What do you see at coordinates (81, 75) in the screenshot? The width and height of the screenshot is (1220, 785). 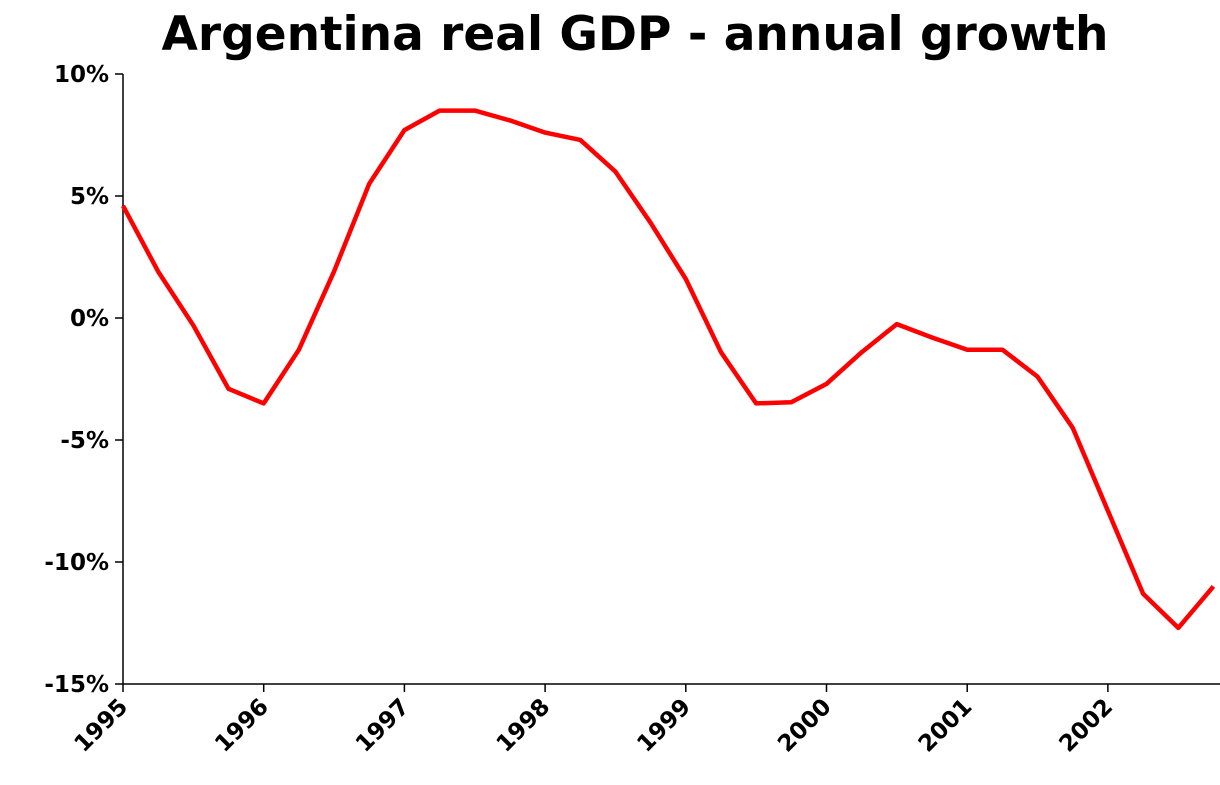 I see `y-tick-label: 10%` at bounding box center [81, 75].